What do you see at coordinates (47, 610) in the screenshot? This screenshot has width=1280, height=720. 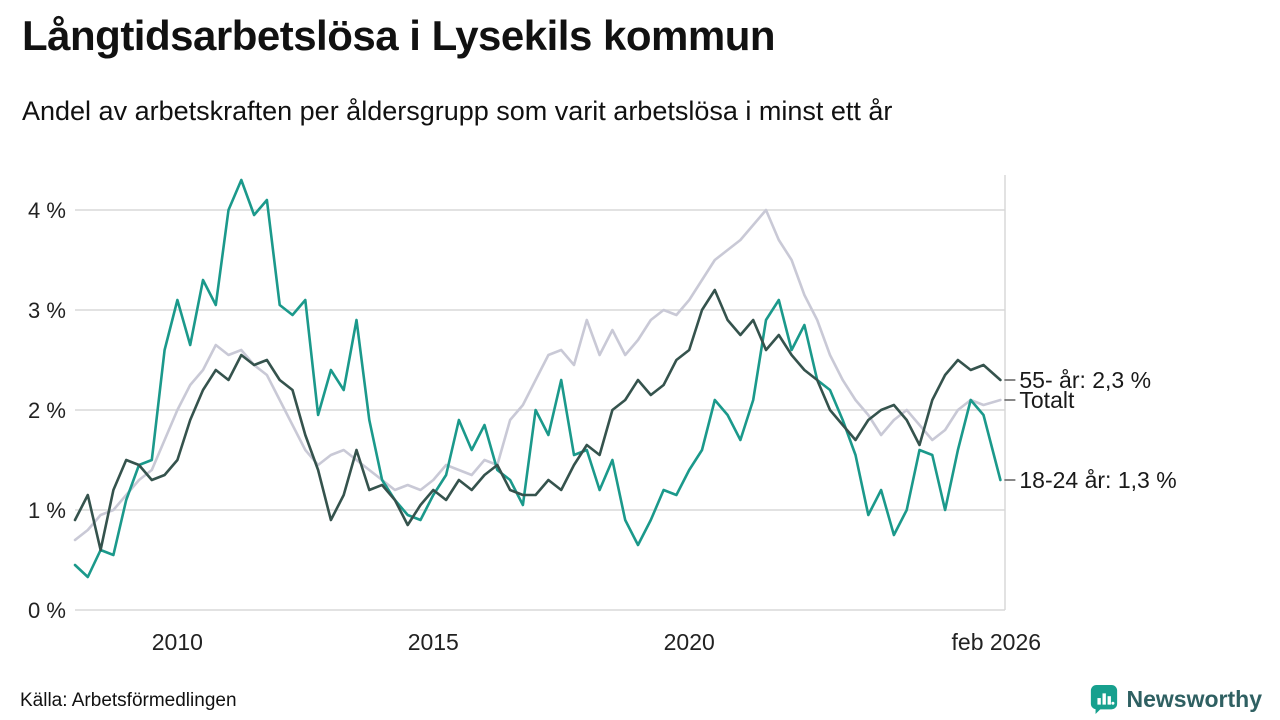 I see `y-tick-label: 0 %` at bounding box center [47, 610].